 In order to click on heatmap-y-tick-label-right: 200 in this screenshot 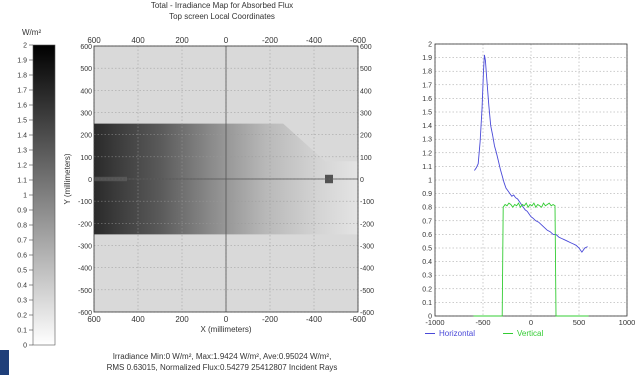, I will do `click(366, 136)`.